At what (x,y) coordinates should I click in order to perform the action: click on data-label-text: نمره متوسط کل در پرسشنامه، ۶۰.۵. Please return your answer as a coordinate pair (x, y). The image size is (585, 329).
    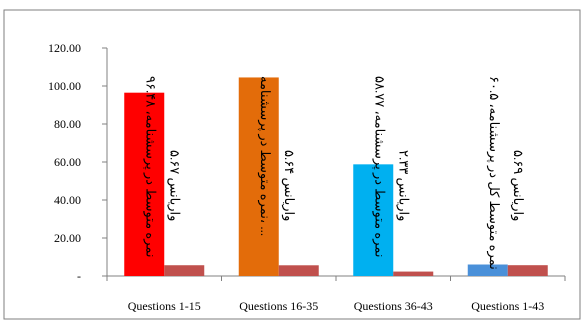
    Looking at the image, I should click on (494, 173).